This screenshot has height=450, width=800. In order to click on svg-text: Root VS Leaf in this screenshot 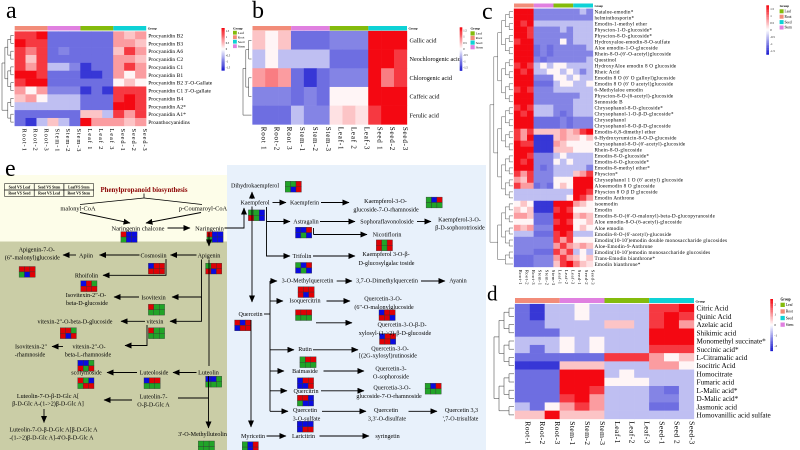, I will do `click(49, 194)`.